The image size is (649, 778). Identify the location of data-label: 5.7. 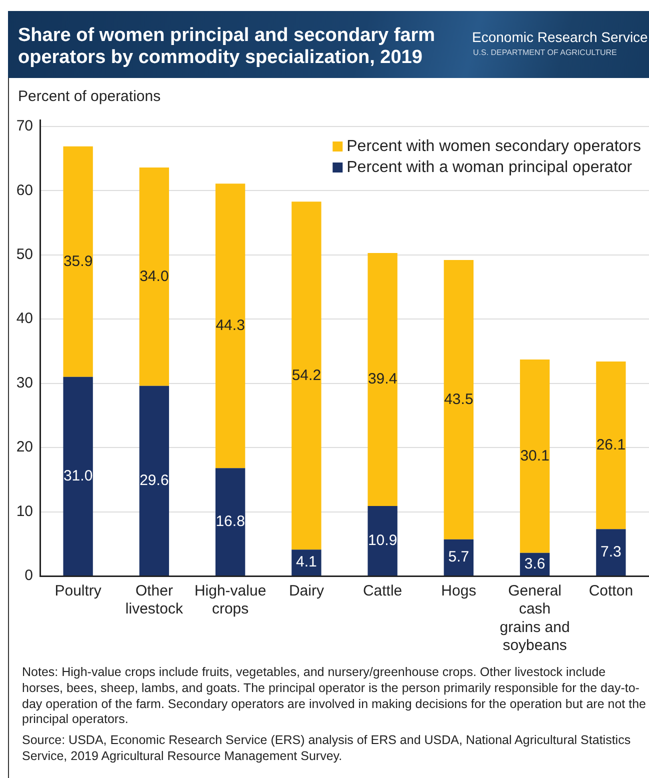
(459, 557).